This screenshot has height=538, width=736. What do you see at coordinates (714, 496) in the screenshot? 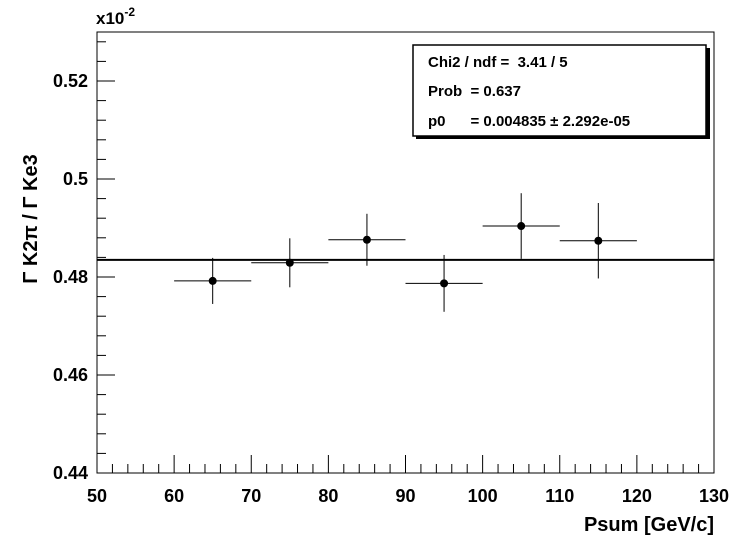
I see `x-tick-label: 130` at bounding box center [714, 496].